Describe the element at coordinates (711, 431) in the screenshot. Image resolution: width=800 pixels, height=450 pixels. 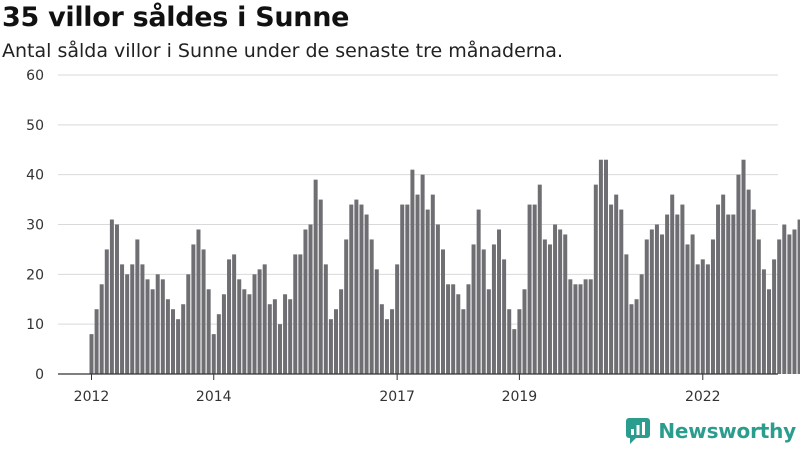
I see `newsworthy-logo: Newsworthy` at that location.